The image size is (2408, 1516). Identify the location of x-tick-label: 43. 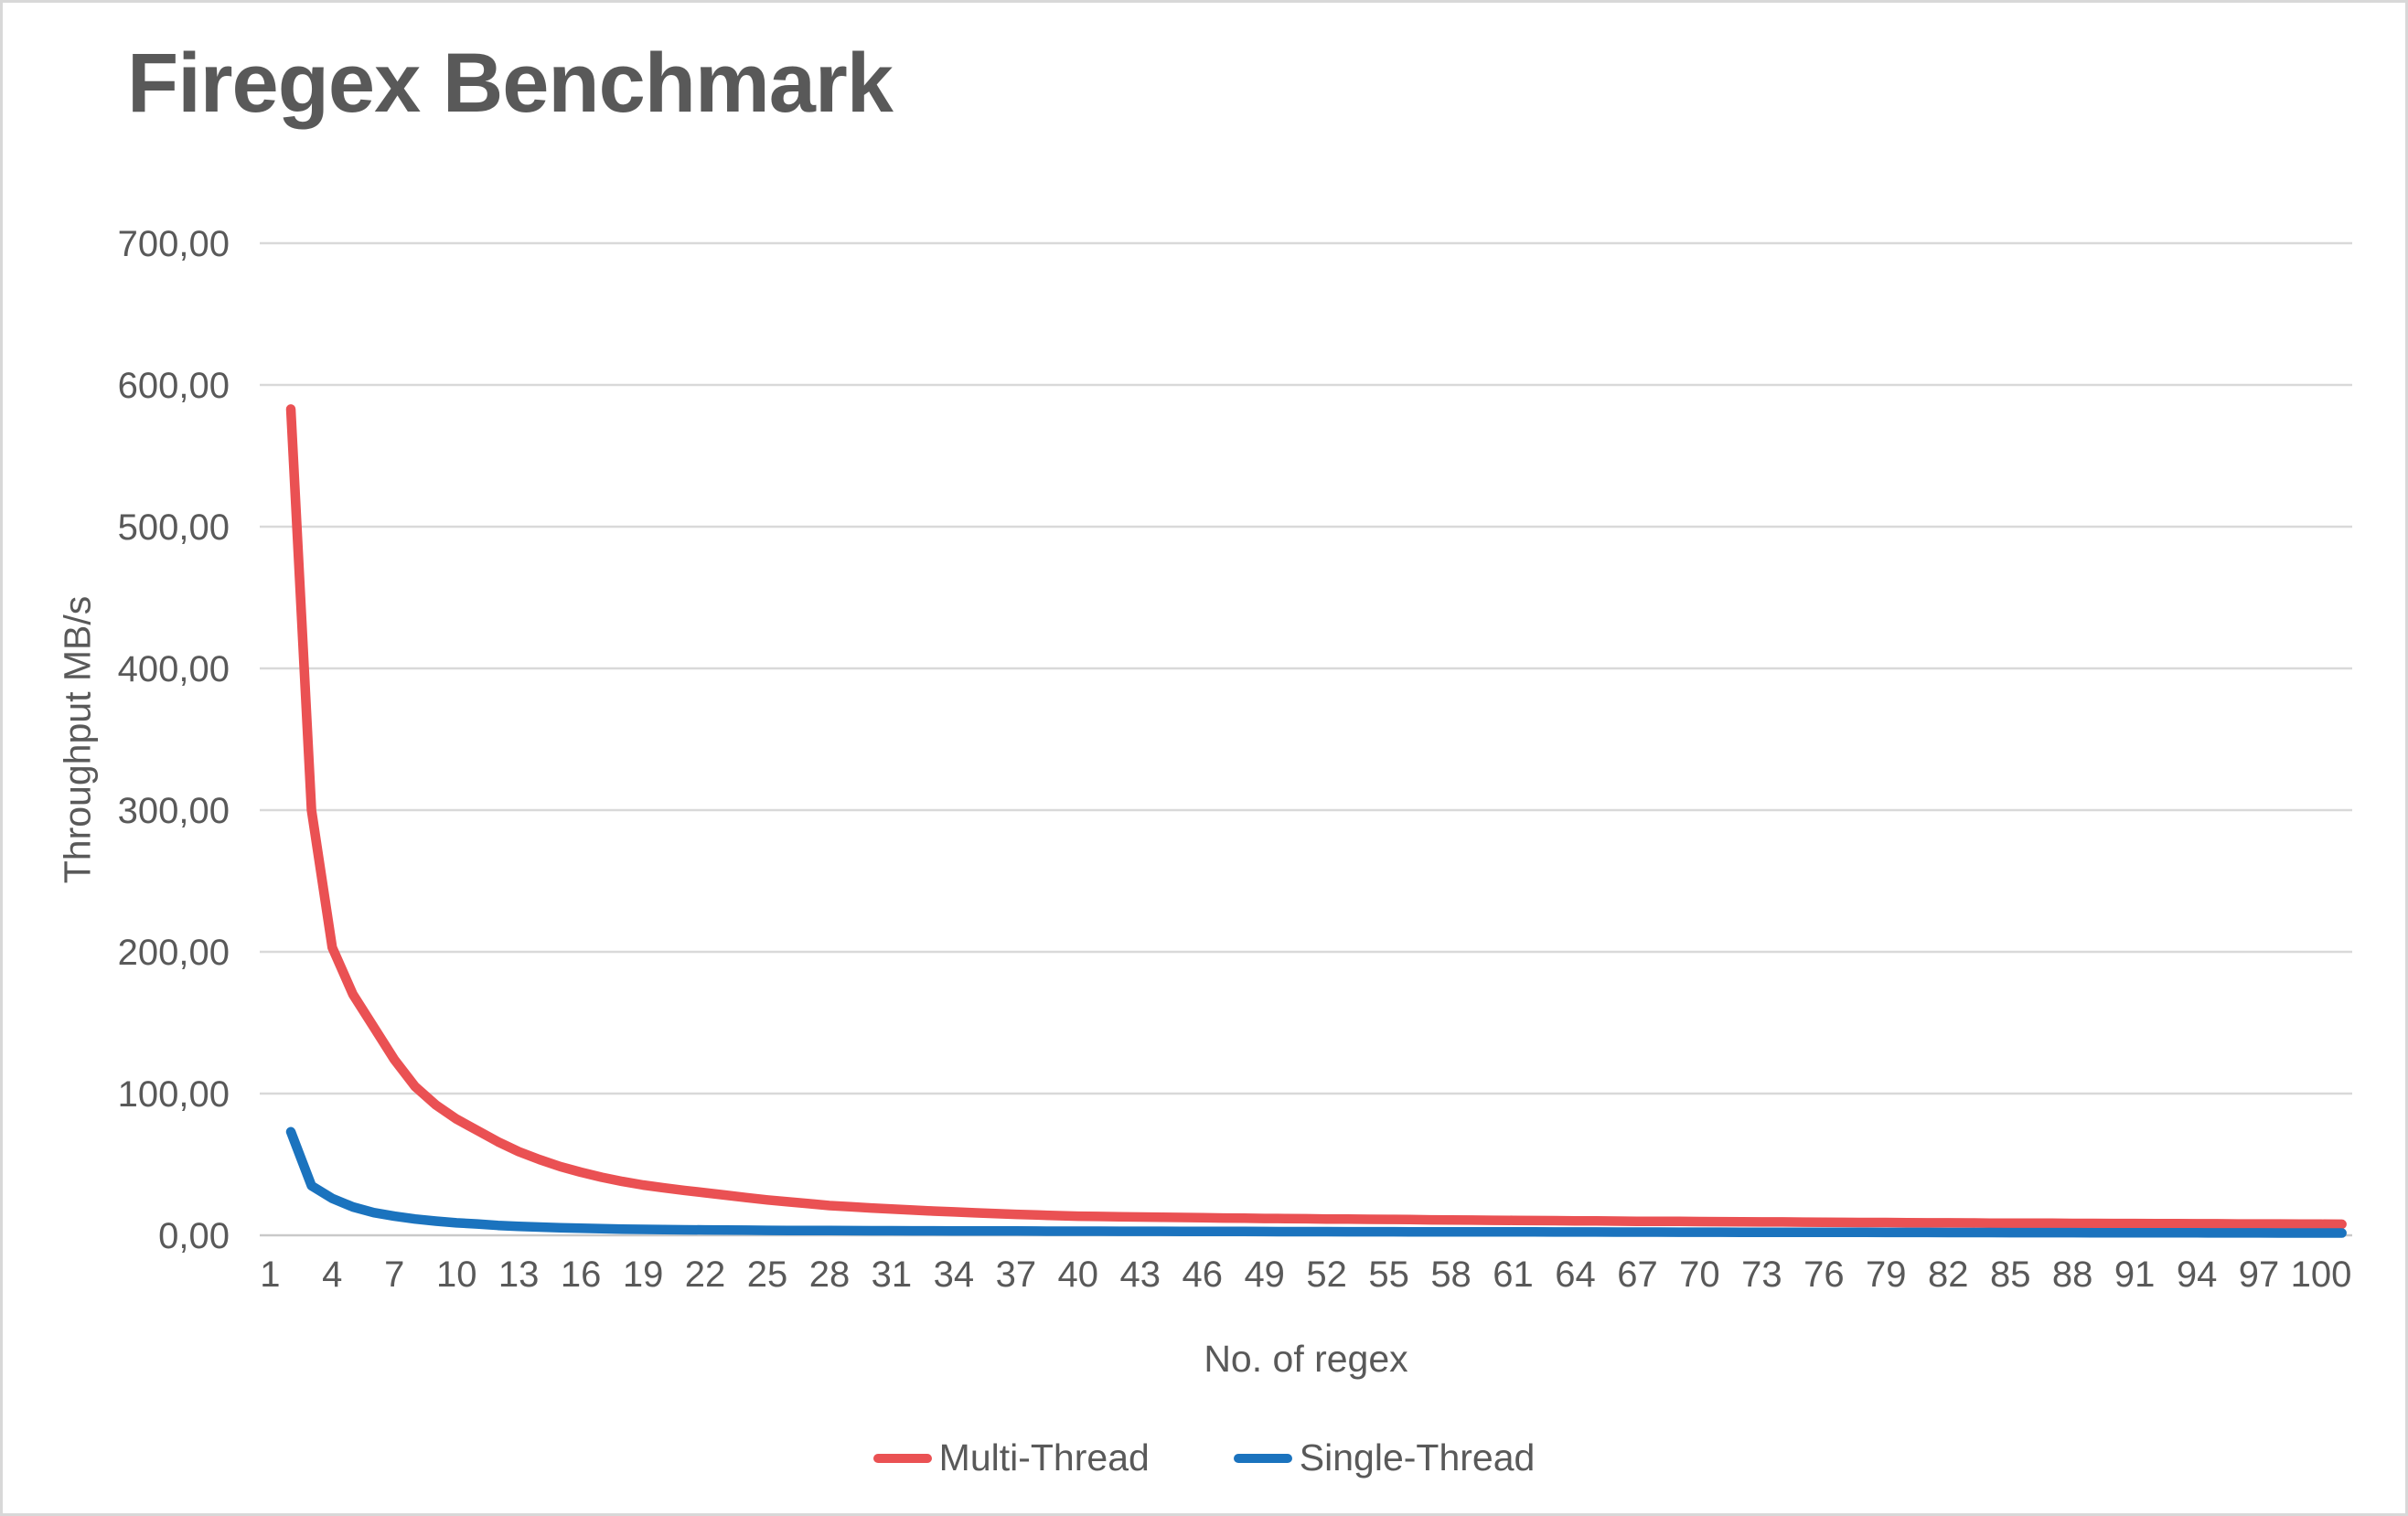
(1140, 1275).